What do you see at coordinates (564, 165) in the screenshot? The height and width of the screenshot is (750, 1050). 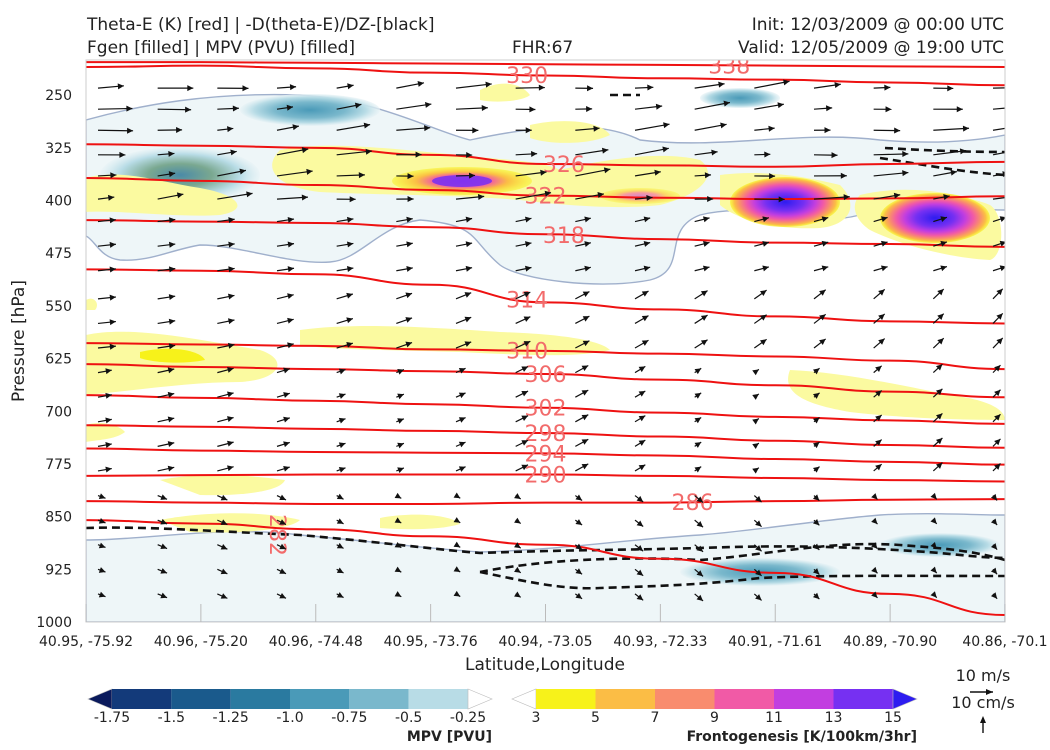 I see `theta-e-label: 326` at bounding box center [564, 165].